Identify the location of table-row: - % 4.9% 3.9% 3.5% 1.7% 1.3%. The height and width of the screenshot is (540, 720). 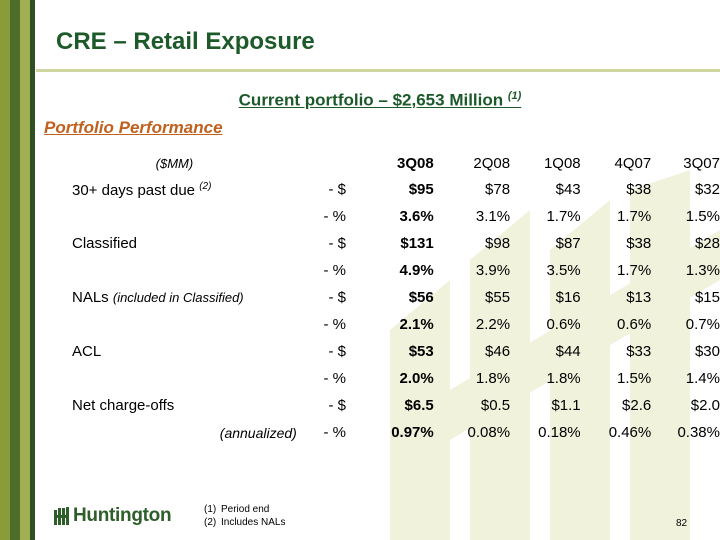
(396, 270).